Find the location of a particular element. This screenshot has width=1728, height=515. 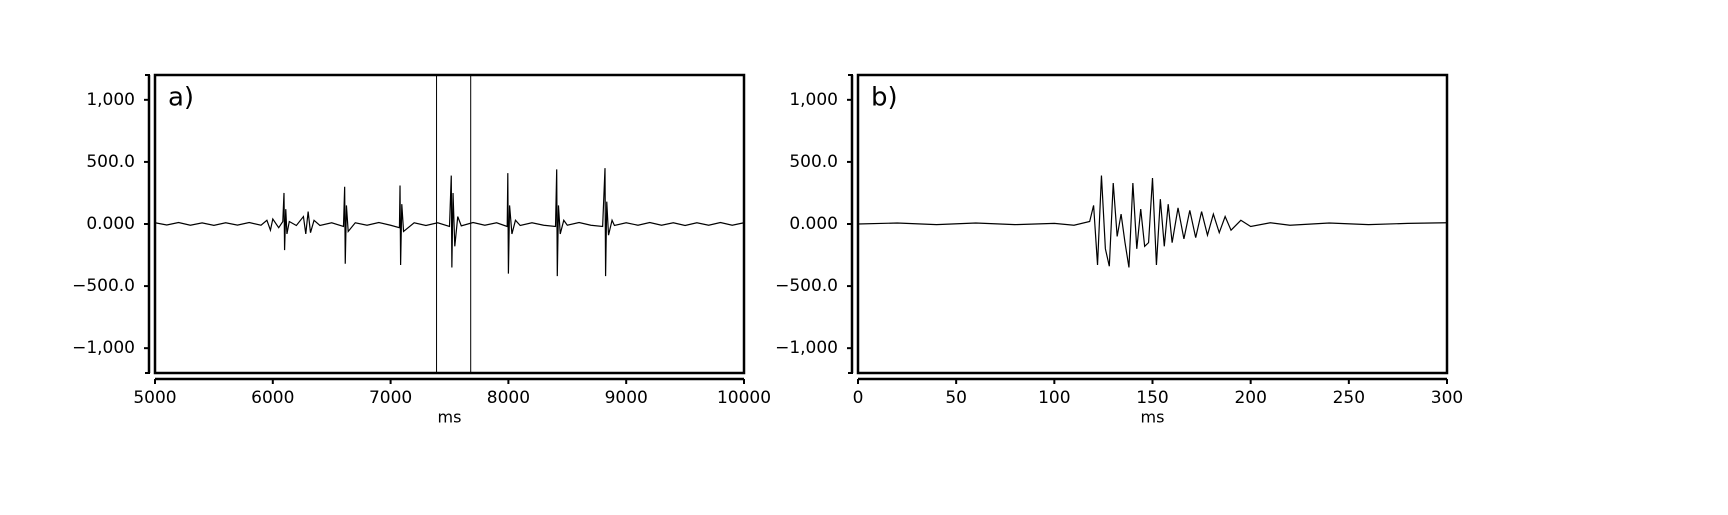

x-tick-label: 200 is located at coordinates (1250, 398).